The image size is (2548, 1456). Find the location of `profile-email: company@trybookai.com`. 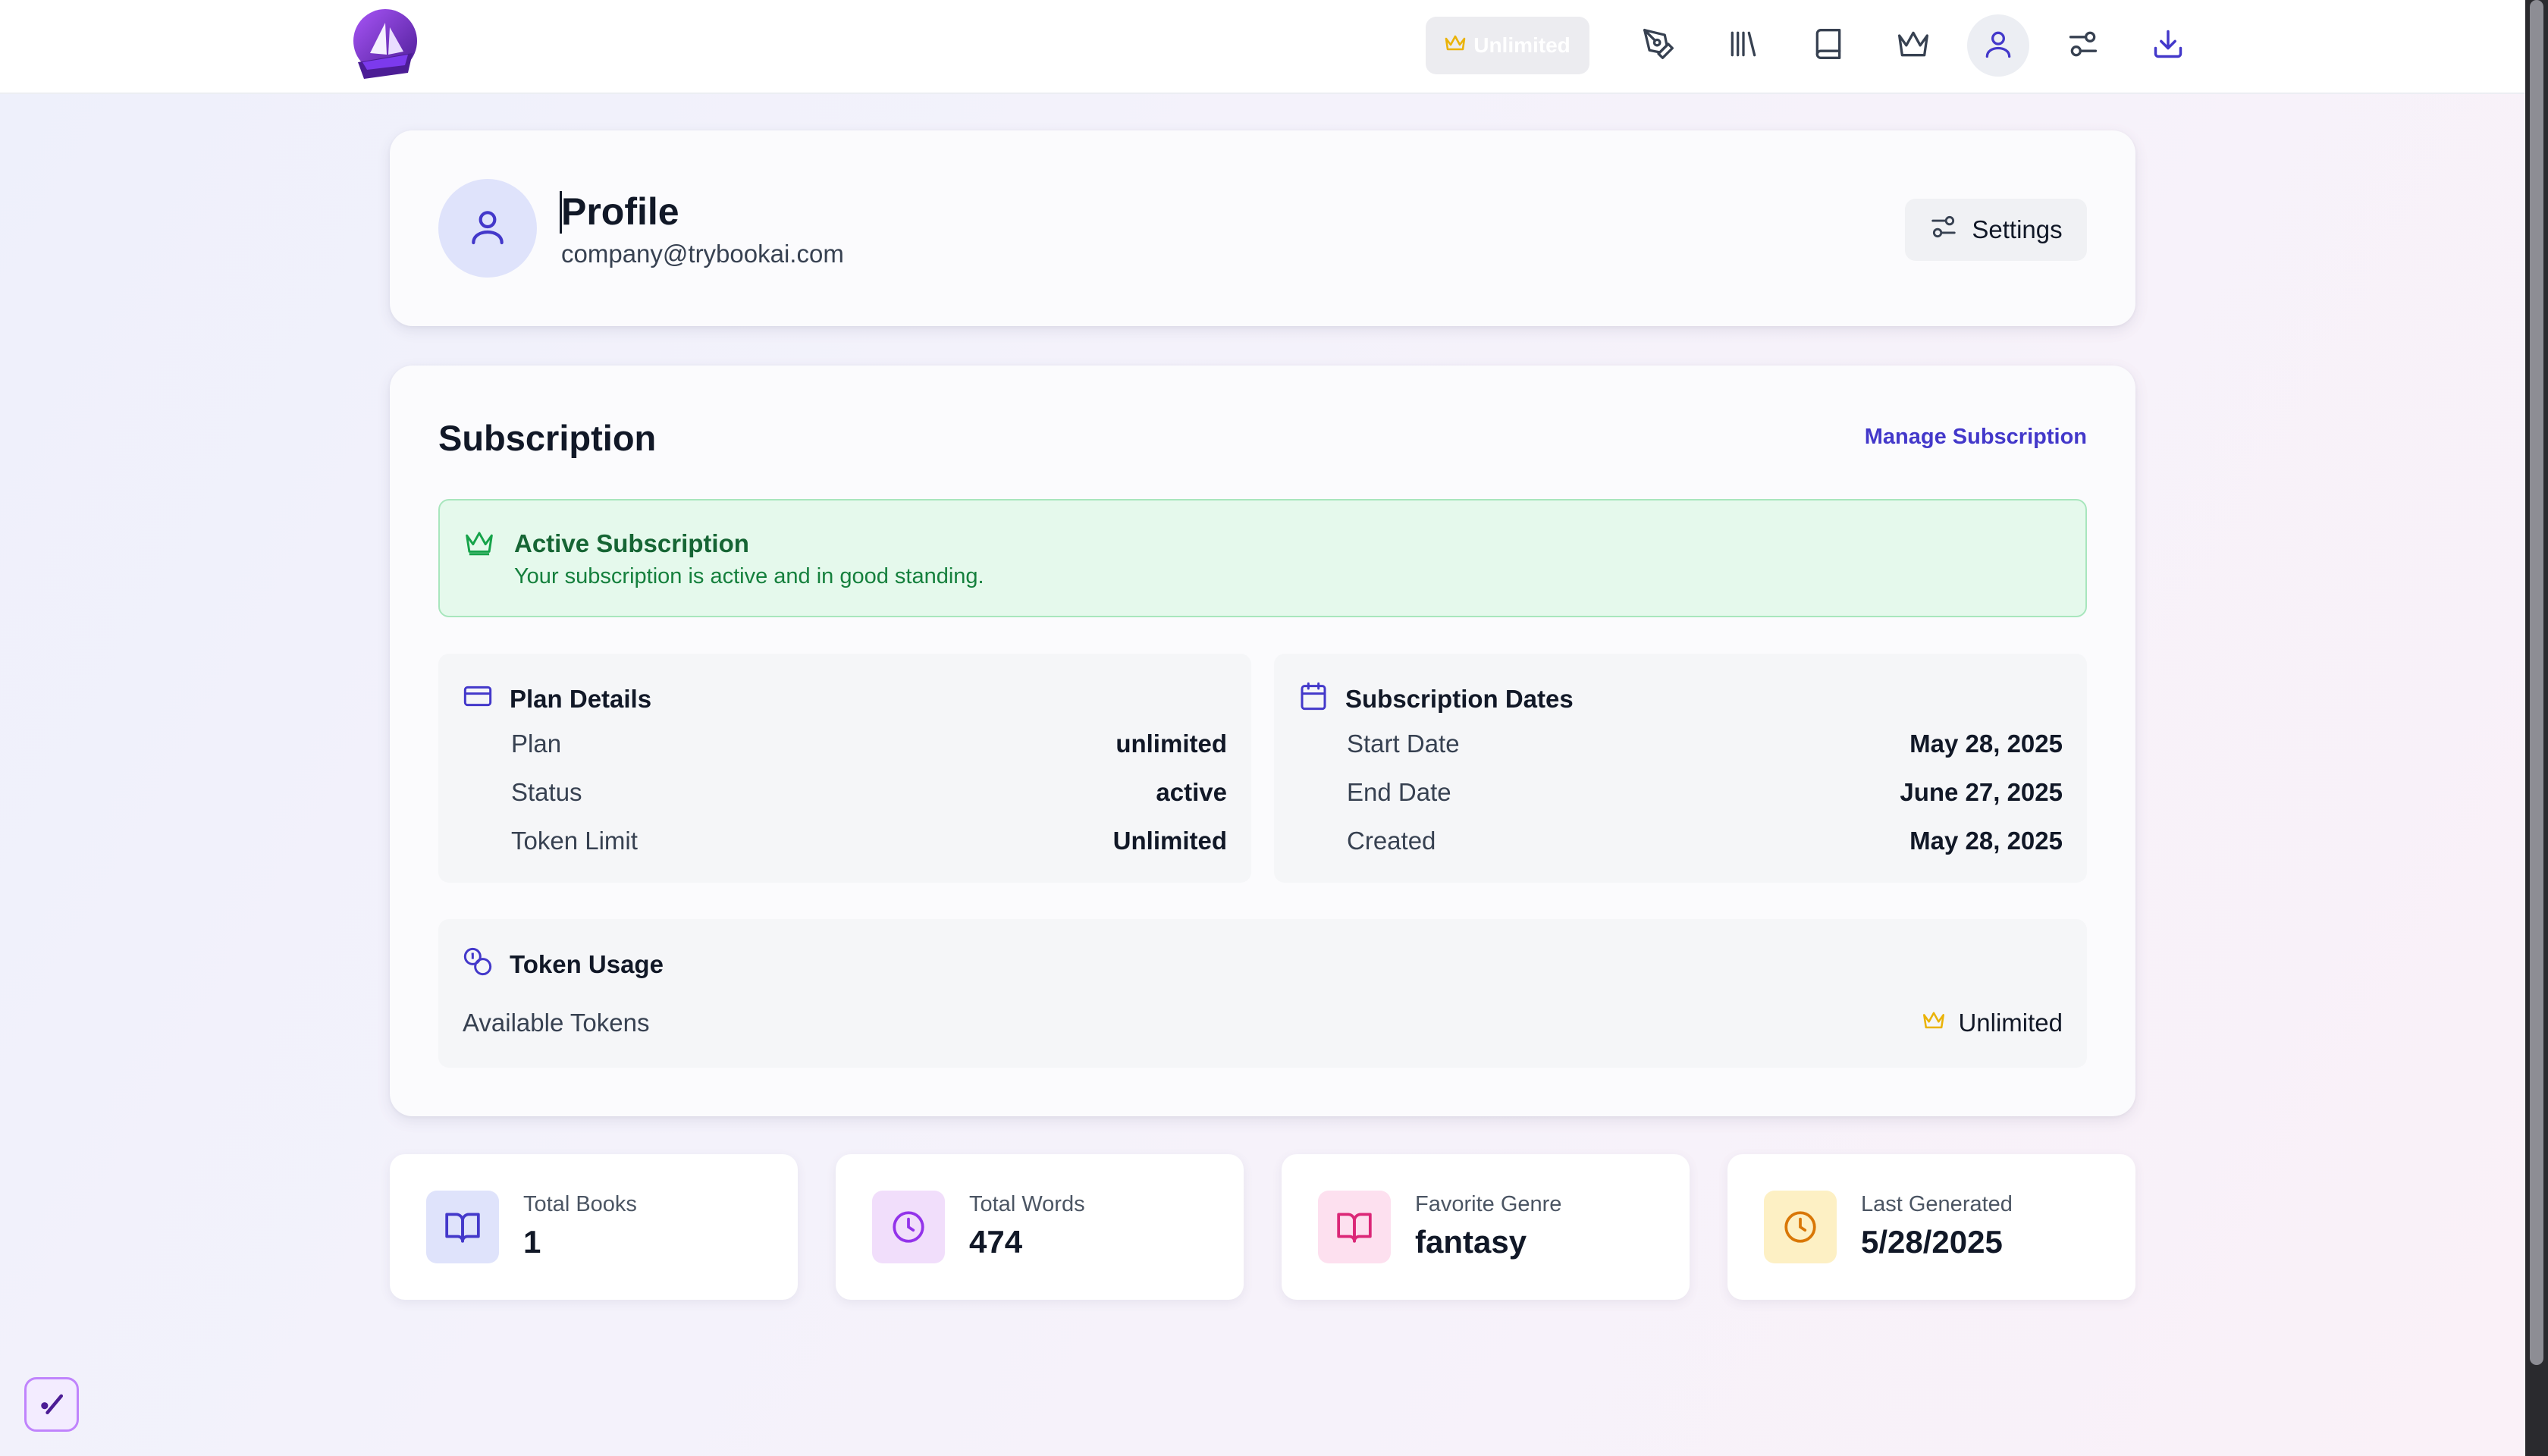

profile-email: company@trybookai.com is located at coordinates (702, 254).